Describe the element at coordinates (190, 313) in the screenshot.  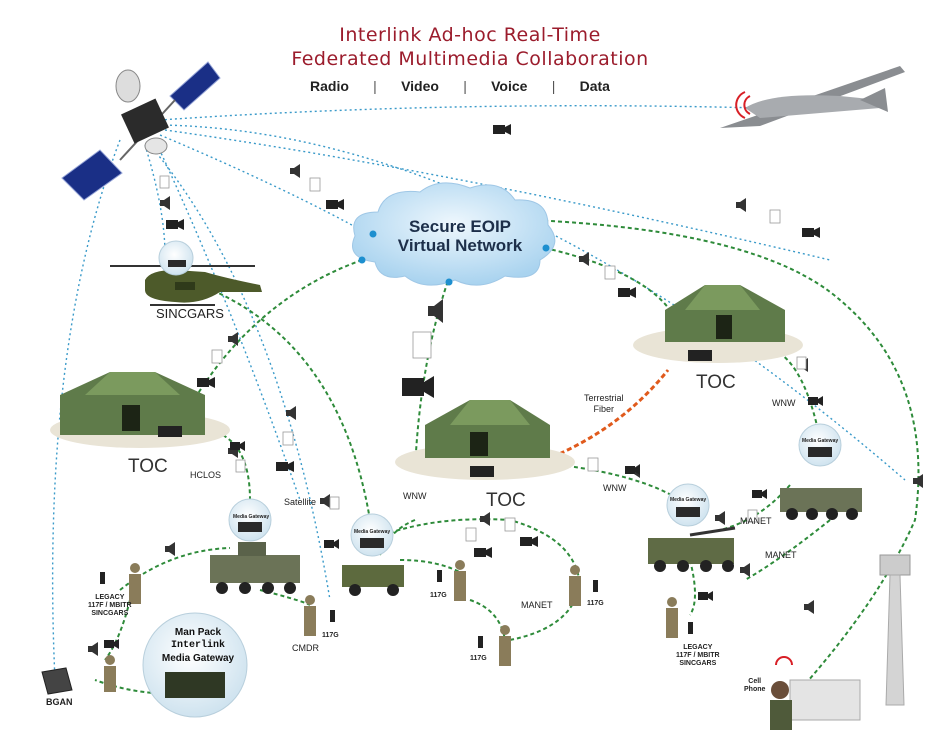
I see `sincgars-label: SINCGARS` at that location.